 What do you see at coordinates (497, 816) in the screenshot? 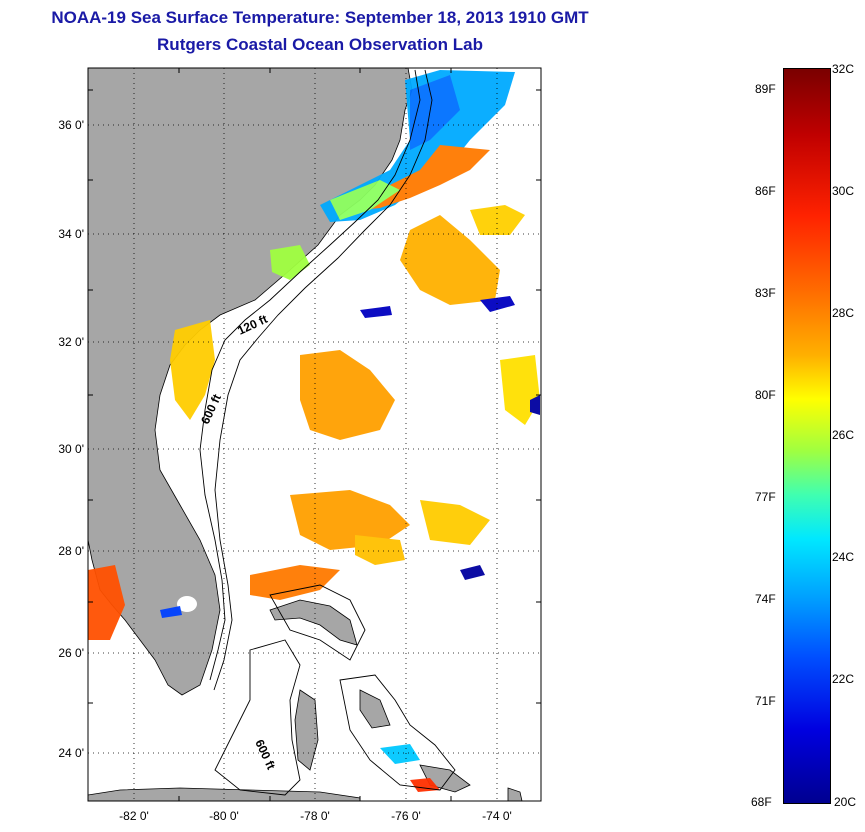
I see `lon-label: -74 0'` at bounding box center [497, 816].